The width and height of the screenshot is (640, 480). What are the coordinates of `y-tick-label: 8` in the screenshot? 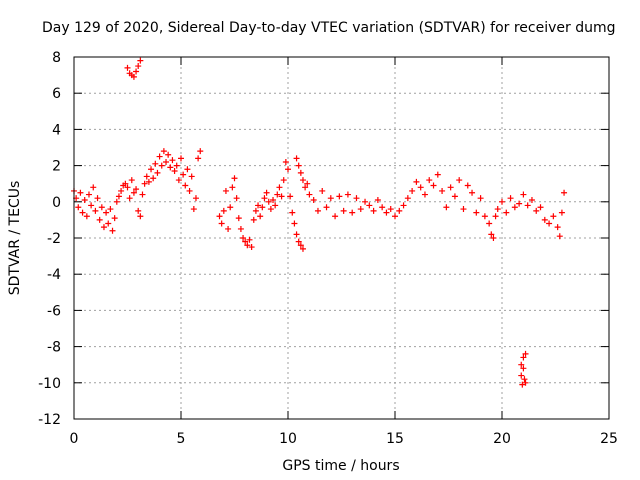 It's located at (56, 58).